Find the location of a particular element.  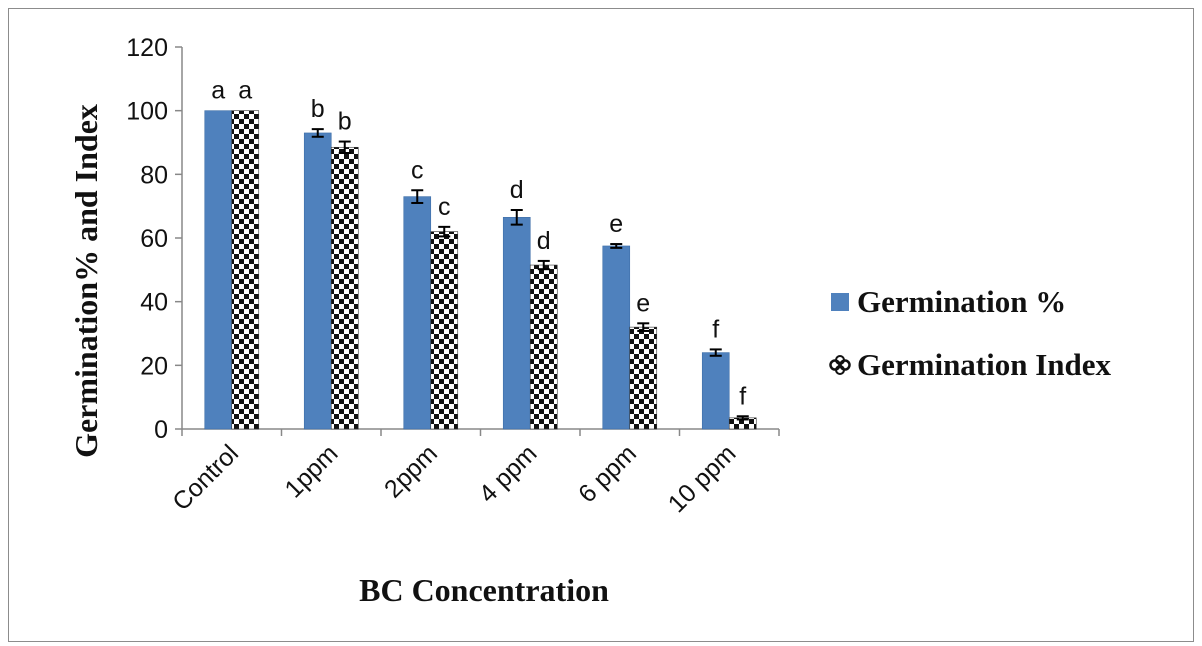

legend-swatch-germination-percent is located at coordinates (840, 302).